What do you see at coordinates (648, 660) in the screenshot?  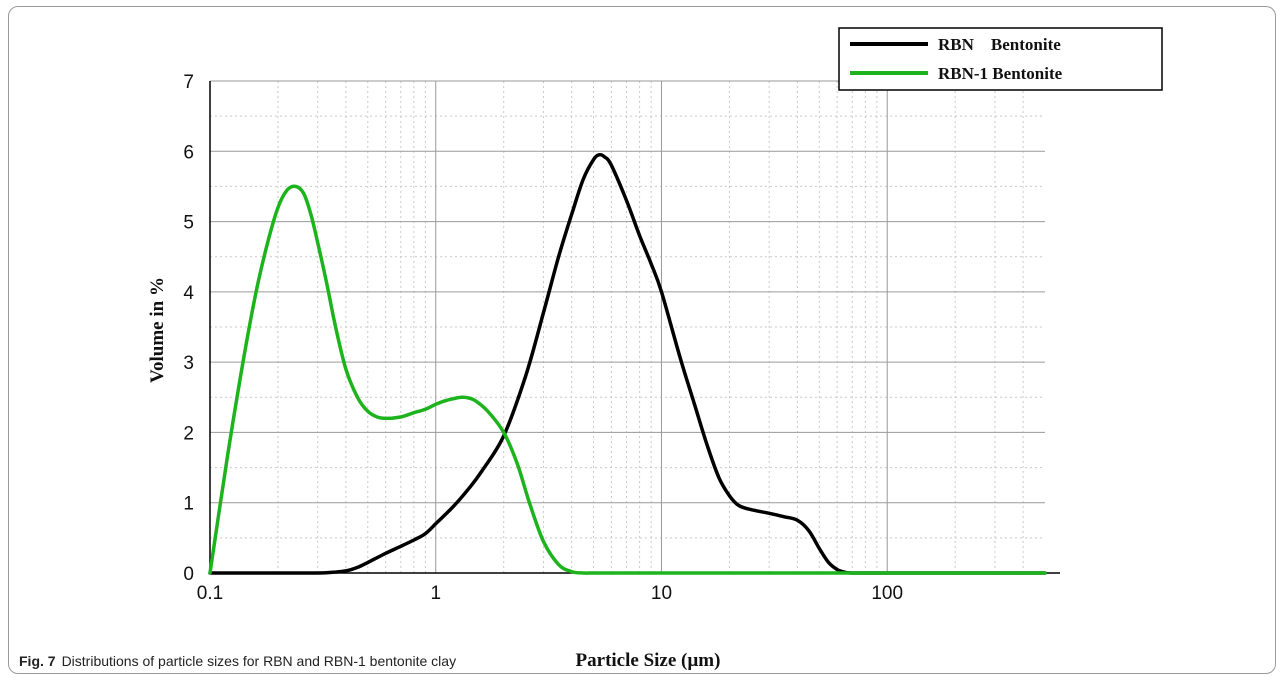 I see `x-axis-title: Particle Size (µm)` at bounding box center [648, 660].